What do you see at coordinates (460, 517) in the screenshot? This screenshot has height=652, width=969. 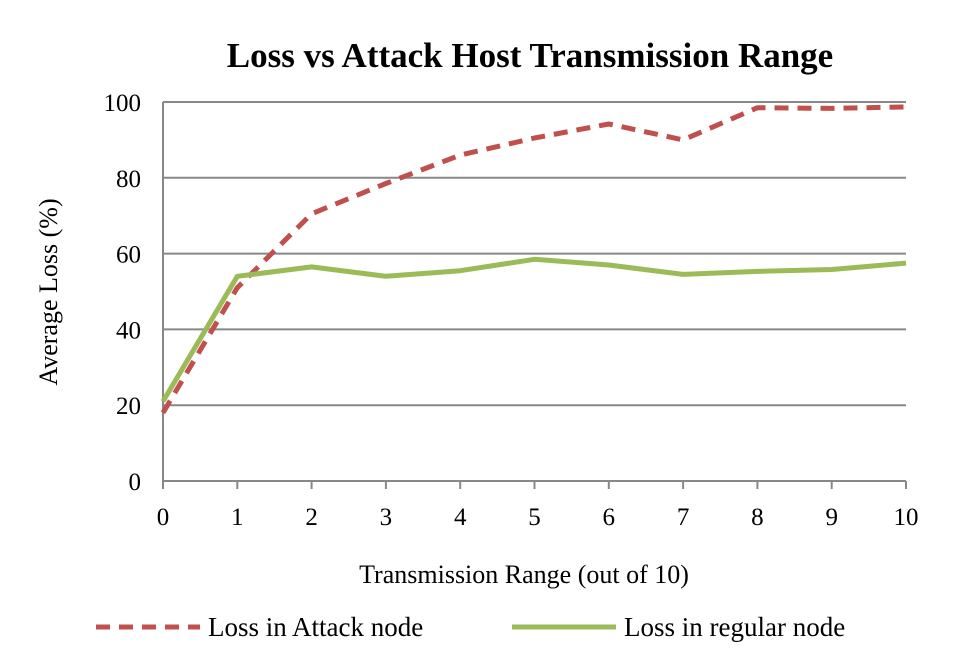 I see `x-tick-label: 4` at bounding box center [460, 517].